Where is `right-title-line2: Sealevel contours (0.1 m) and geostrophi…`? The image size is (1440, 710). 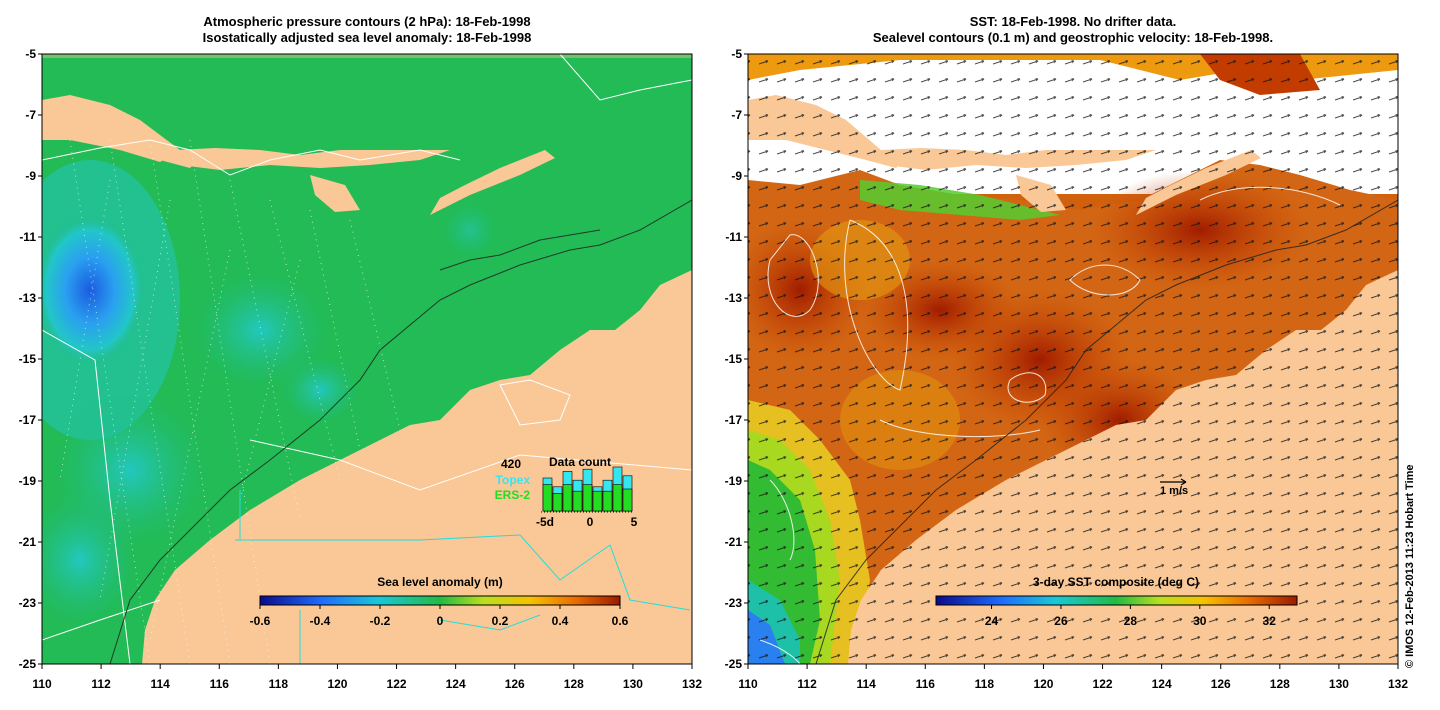 right-title-line2: Sealevel contours (0.1 m) and geostrophi… is located at coordinates (1073, 37).